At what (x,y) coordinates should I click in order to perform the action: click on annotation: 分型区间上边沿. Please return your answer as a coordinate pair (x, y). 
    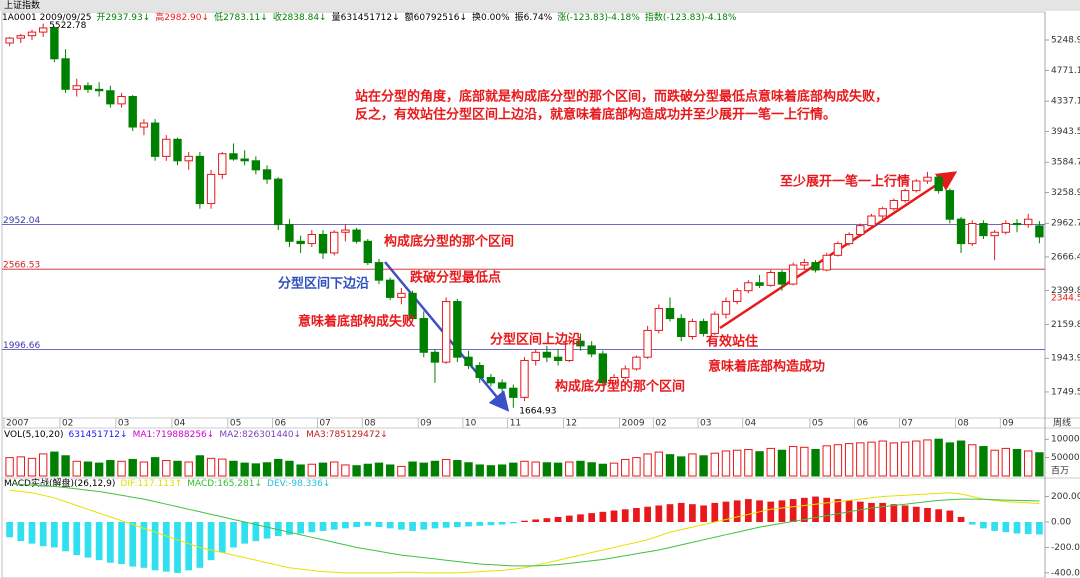
    Looking at the image, I should click on (535, 340).